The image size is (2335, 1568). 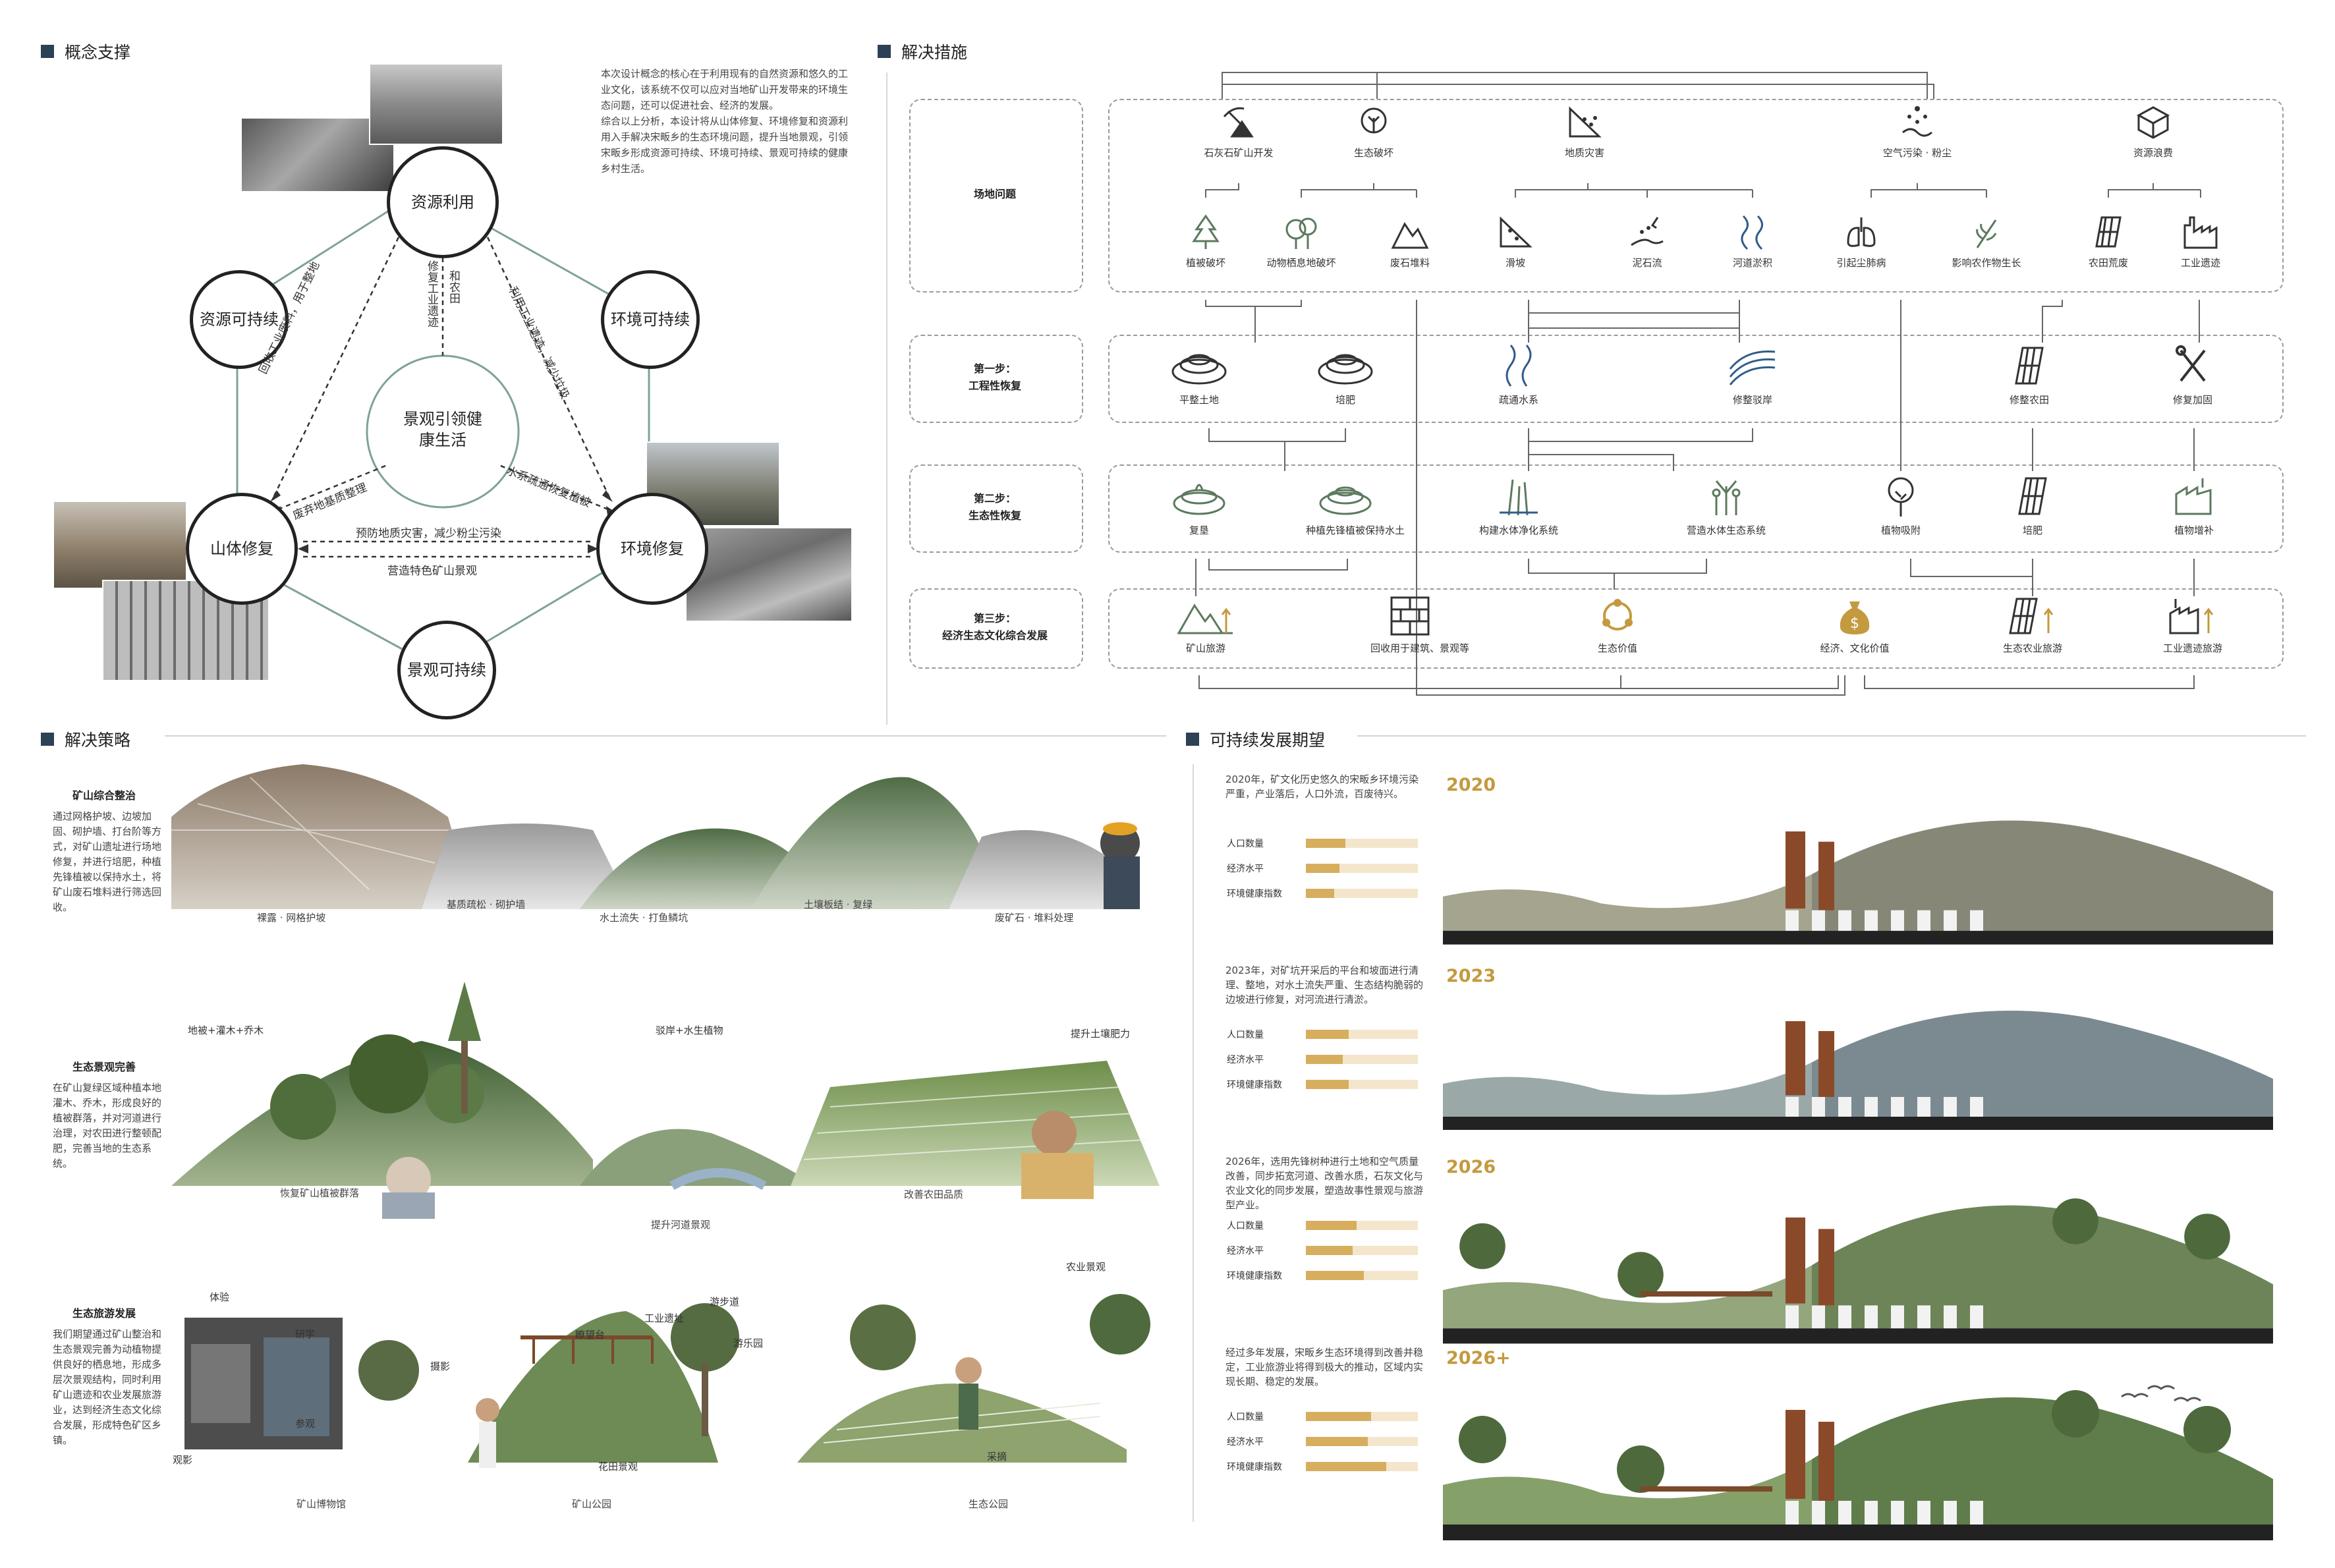 What do you see at coordinates (1696, 196) in the screenshot?
I see `row-content-problems` at bounding box center [1696, 196].